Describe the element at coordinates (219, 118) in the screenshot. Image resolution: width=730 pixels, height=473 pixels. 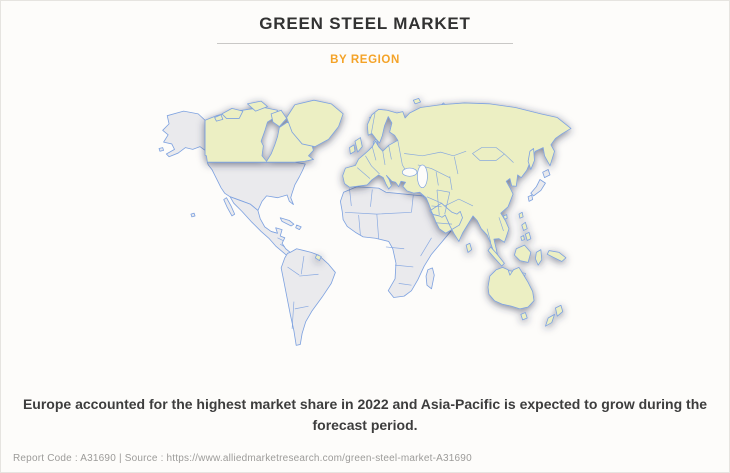
I see `map-region-banks-island` at that location.